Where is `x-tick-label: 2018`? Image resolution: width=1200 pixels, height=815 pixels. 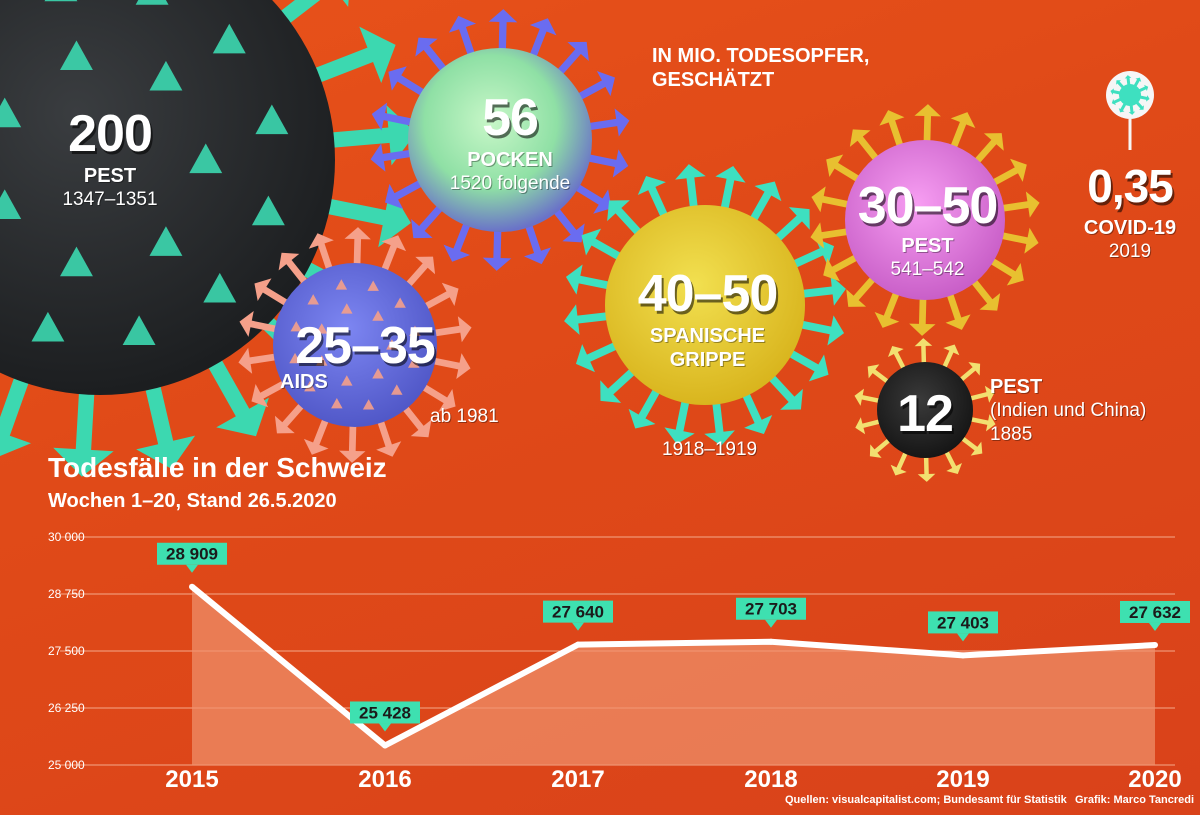 x-tick-label: 2018 is located at coordinates (770, 779).